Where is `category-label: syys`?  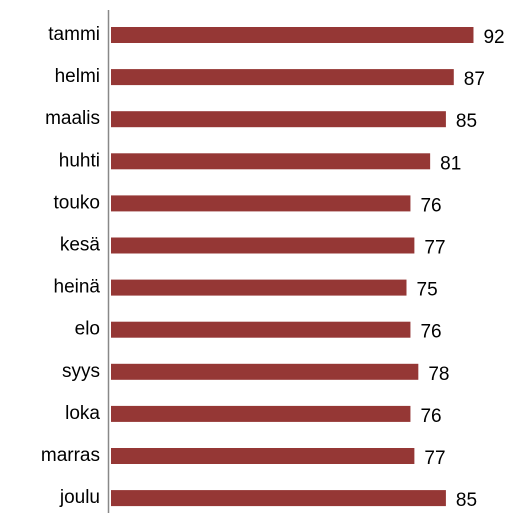
category-label: syys is located at coordinates (81, 371).